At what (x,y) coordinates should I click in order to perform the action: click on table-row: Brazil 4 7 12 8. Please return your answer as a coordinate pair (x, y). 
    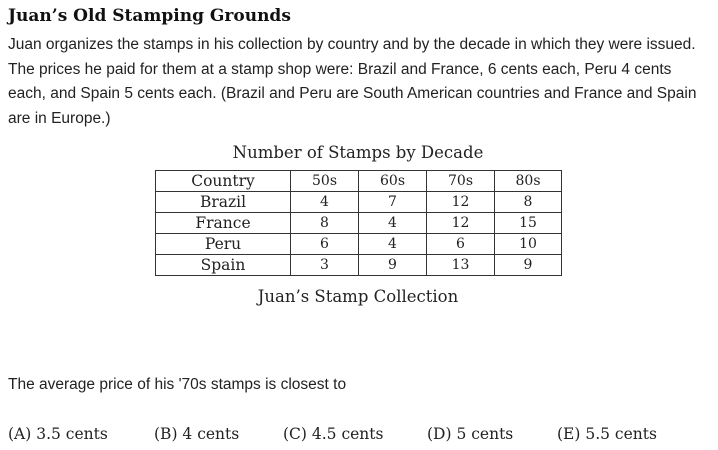
    Looking at the image, I should click on (358, 202).